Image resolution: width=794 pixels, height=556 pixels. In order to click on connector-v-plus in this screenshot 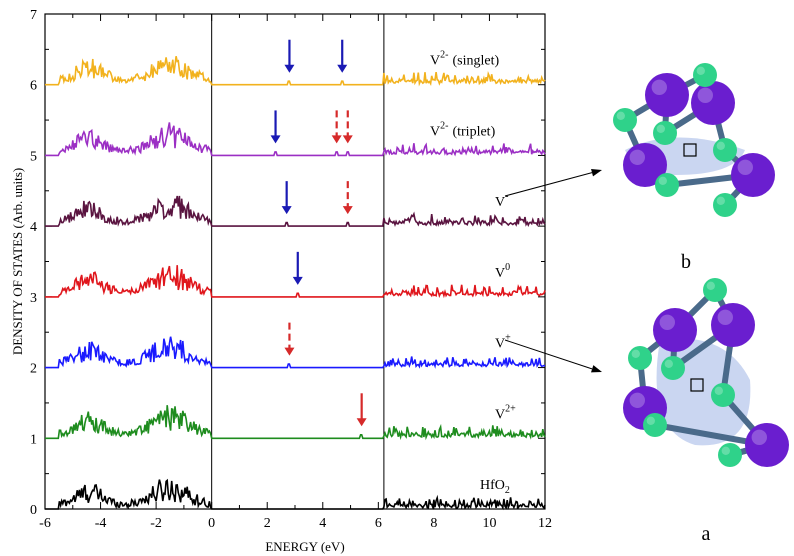, I will do `click(553, 356)`.